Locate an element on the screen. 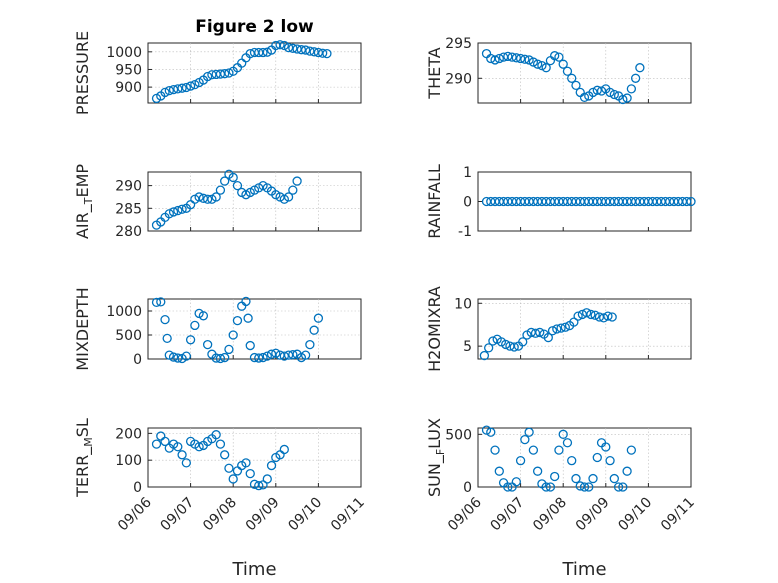 The image size is (778, 583). y-tick-label: 5 is located at coordinates (467, 347).